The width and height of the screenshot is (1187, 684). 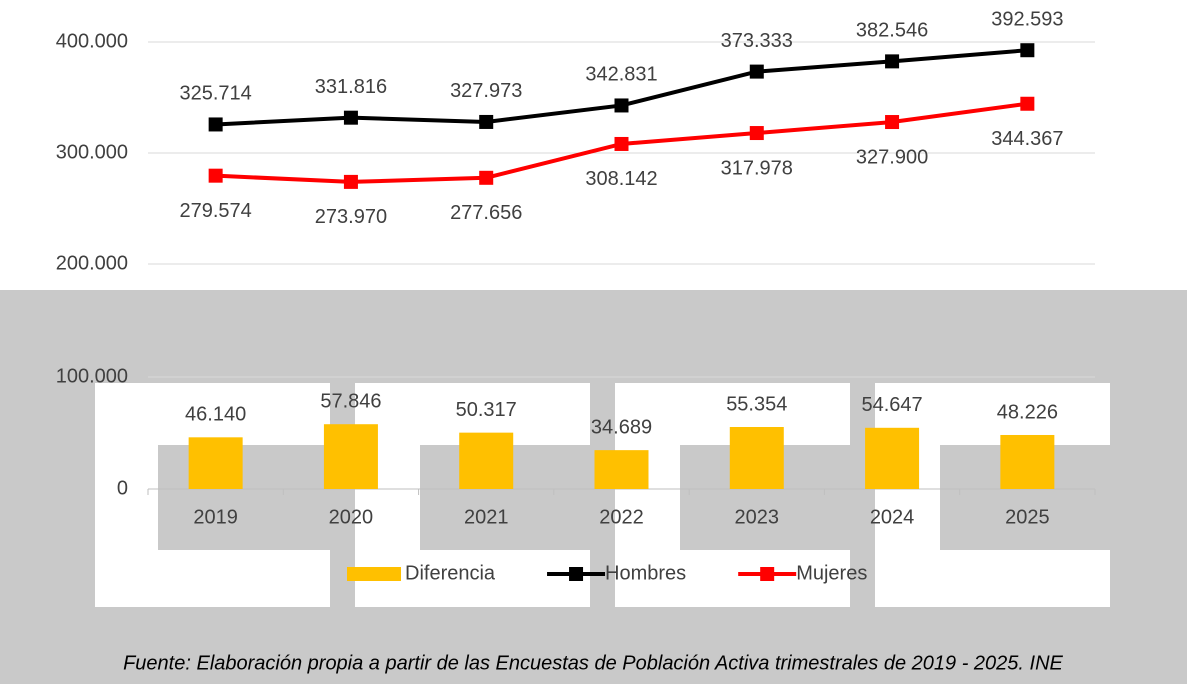 I want to click on x-tick-label: 2022, so click(x=621, y=517).